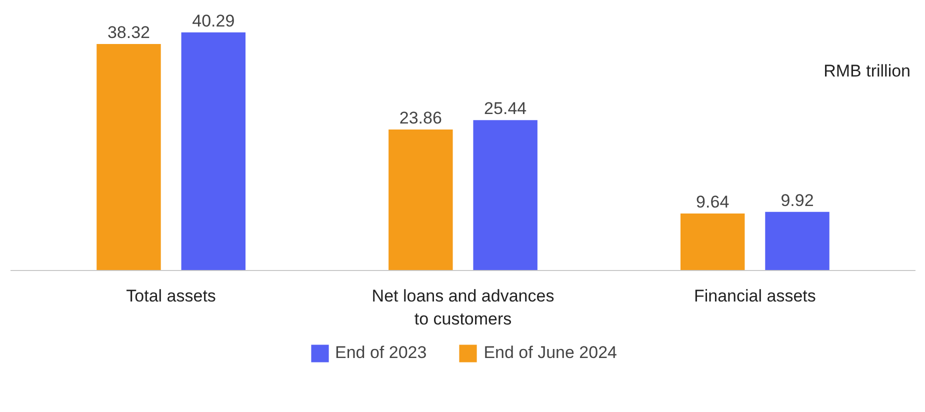  What do you see at coordinates (797, 200) in the screenshot?
I see `data-label: 9.92` at bounding box center [797, 200].